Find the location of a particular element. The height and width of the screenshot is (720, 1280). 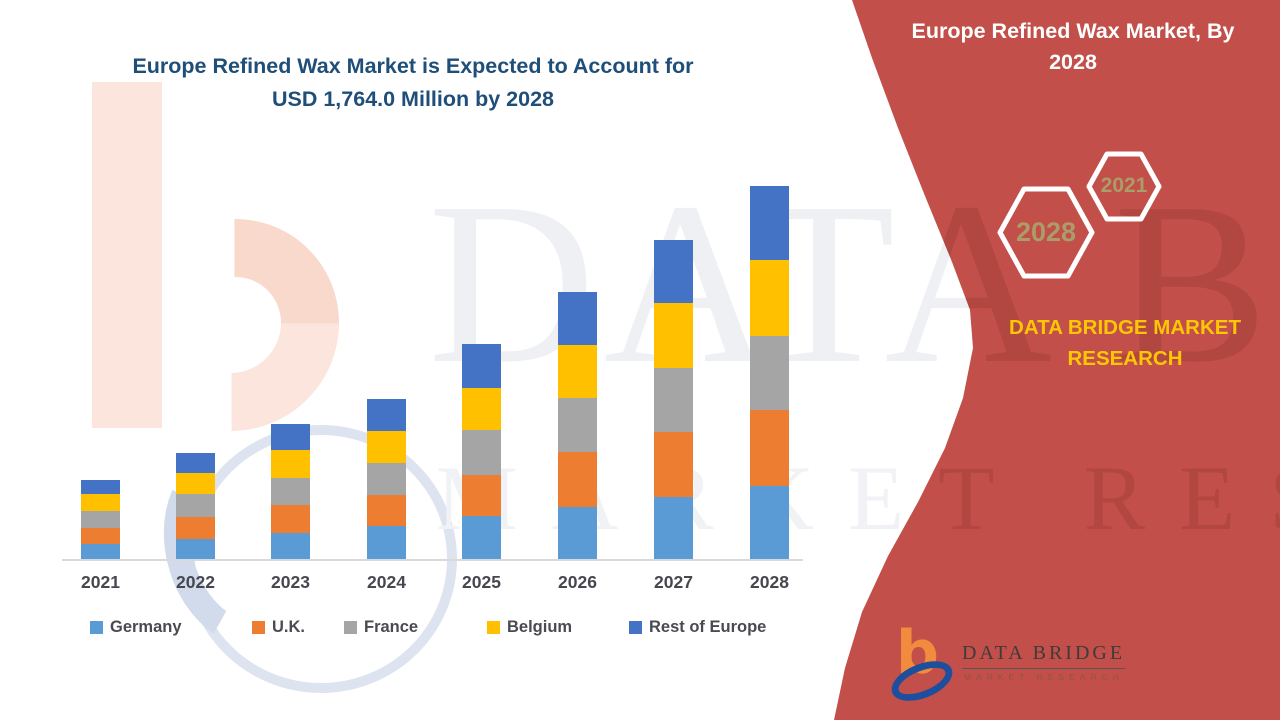

bar-2025-germany is located at coordinates (481, 537).